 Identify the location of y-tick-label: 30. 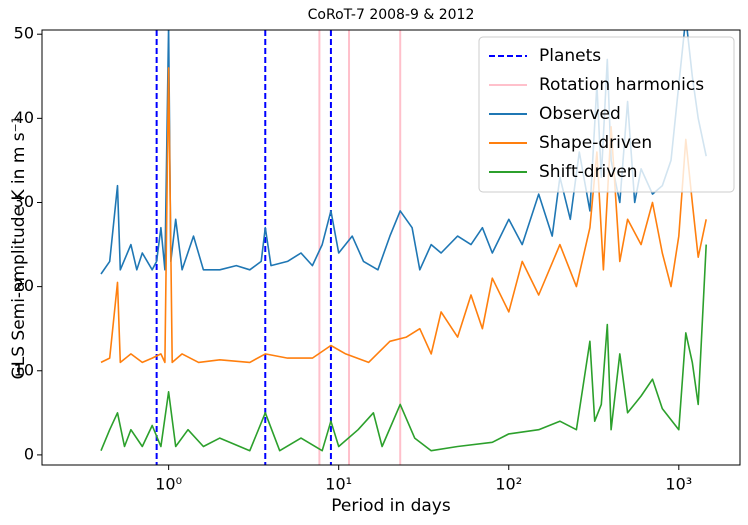
(24, 201).